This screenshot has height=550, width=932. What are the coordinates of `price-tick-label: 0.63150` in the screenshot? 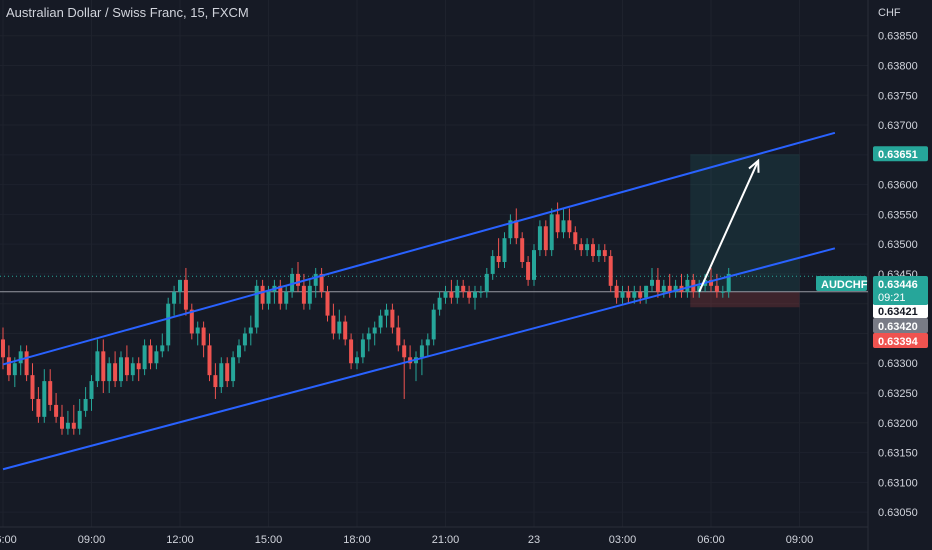 It's located at (898, 454).